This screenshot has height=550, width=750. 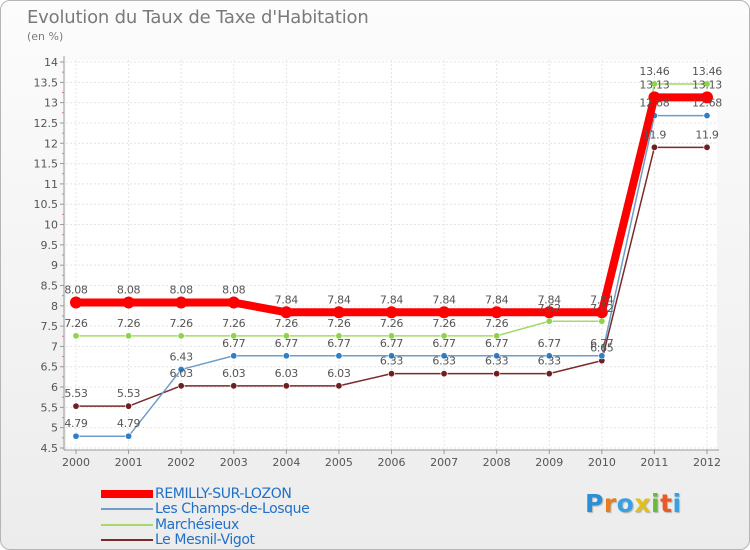 What do you see at coordinates (392, 462) in the screenshot?
I see `x-tick-label: 2006` at bounding box center [392, 462].